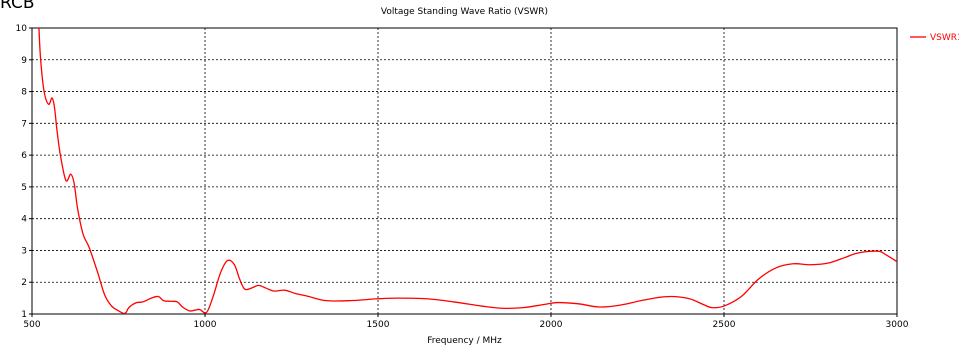 Image resolution: width=959 pixels, height=347 pixels. I want to click on x-tick-label: 2500, so click(724, 325).